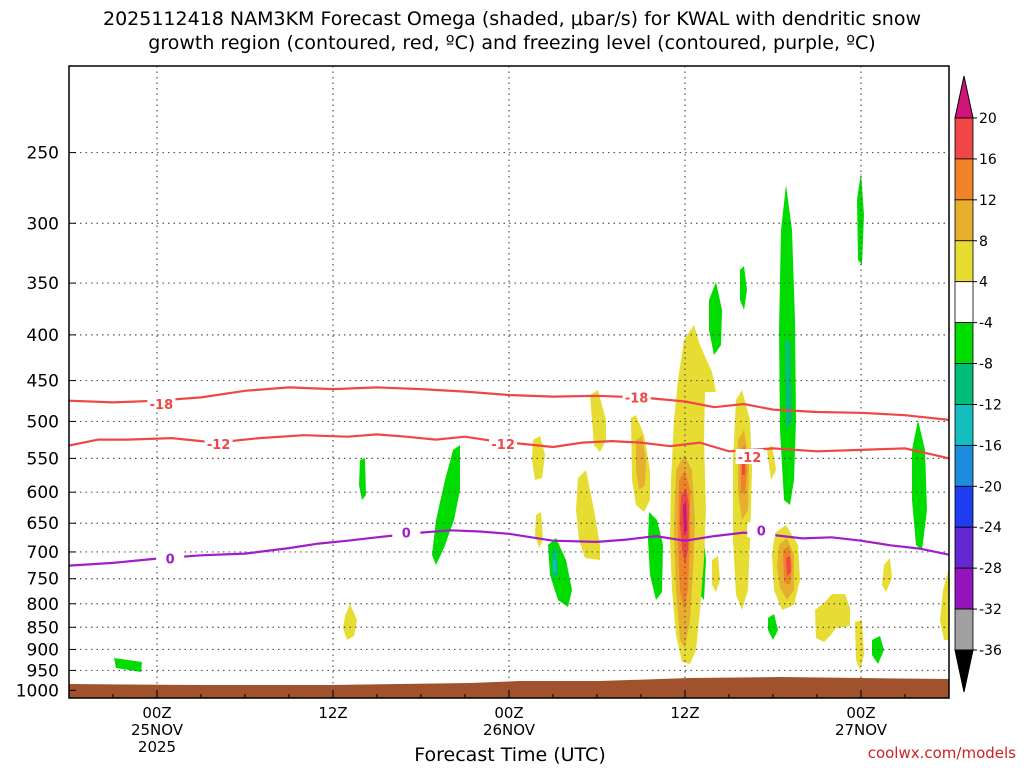 The image size is (1024, 768). I want to click on colorbar-label: -32, so click(990, 610).